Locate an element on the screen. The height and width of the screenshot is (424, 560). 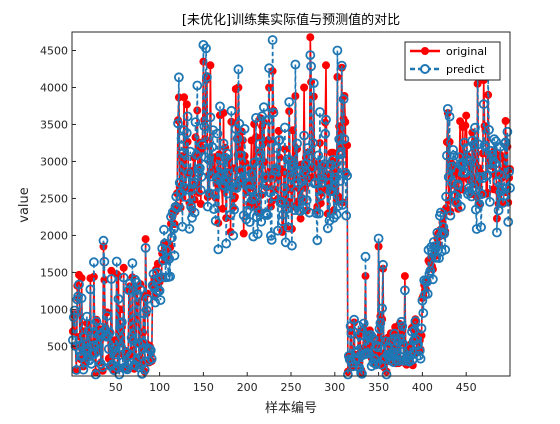
x-tick-label: 450 is located at coordinates (466, 387).